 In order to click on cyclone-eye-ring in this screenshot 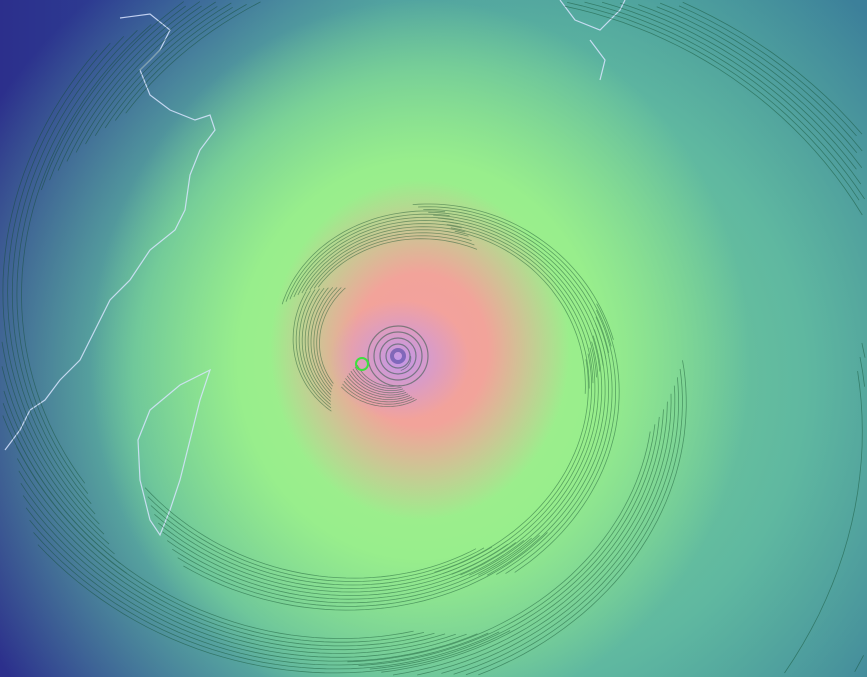, I will do `click(398, 356)`.